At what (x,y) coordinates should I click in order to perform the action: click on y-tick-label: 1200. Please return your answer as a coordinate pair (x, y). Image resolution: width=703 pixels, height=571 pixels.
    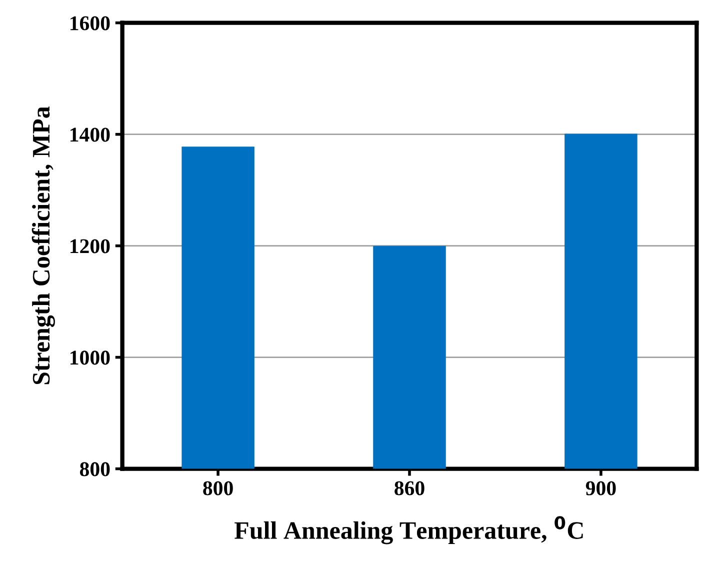
    Looking at the image, I should click on (90, 246).